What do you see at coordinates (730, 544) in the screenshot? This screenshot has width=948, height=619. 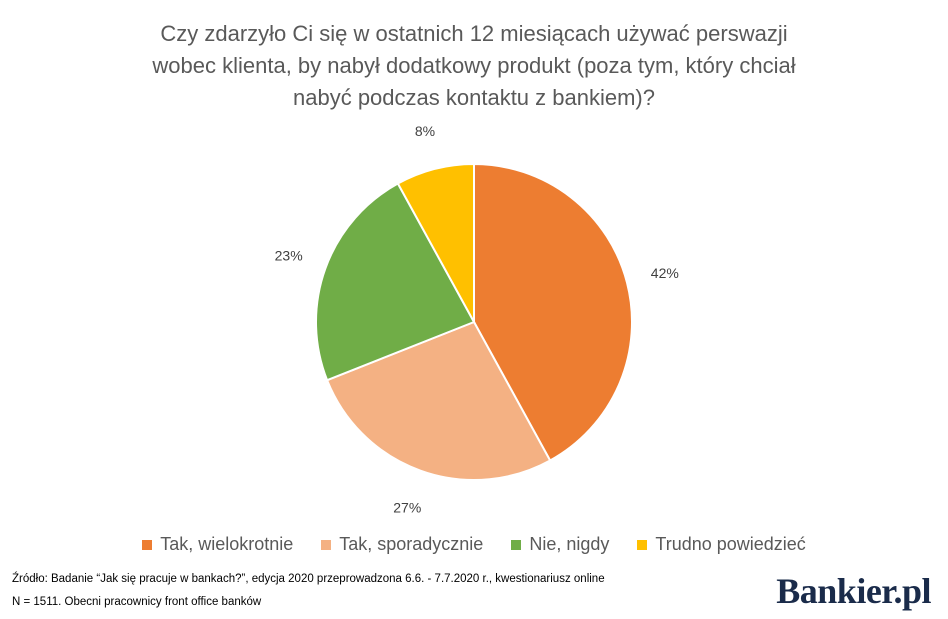 I see `legend-label-trudno-powiedziec: Trudno powiedzieć` at bounding box center [730, 544].